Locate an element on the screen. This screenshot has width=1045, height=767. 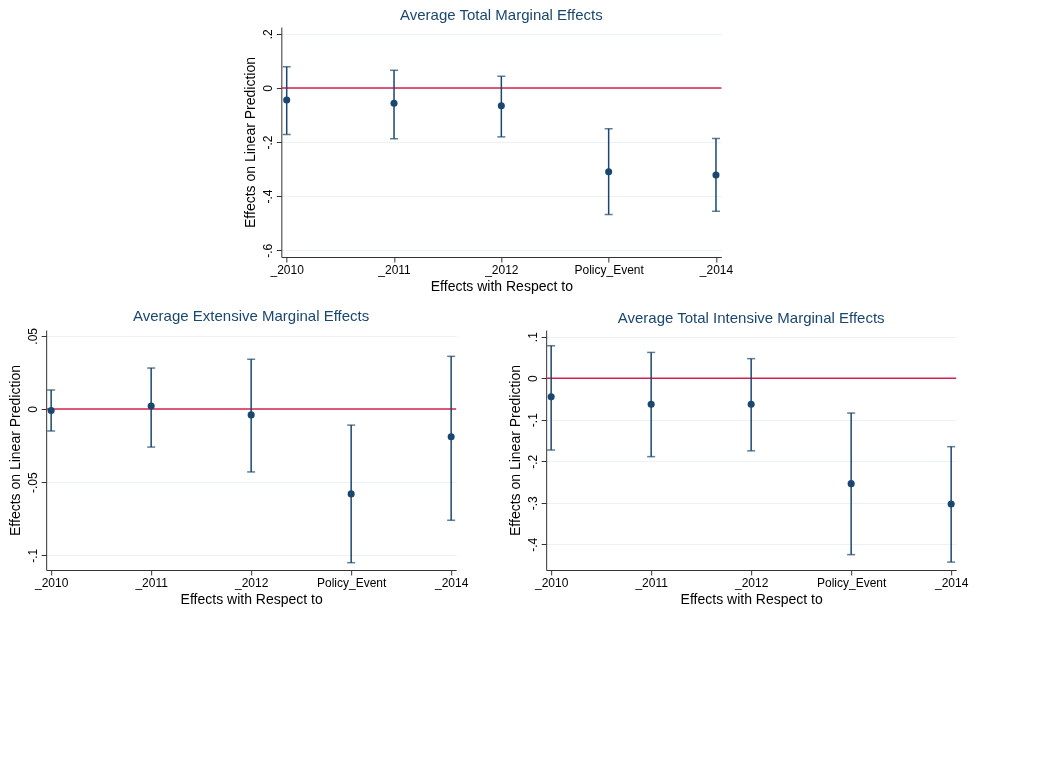
y-tick-label: .1 is located at coordinates (532, 337).